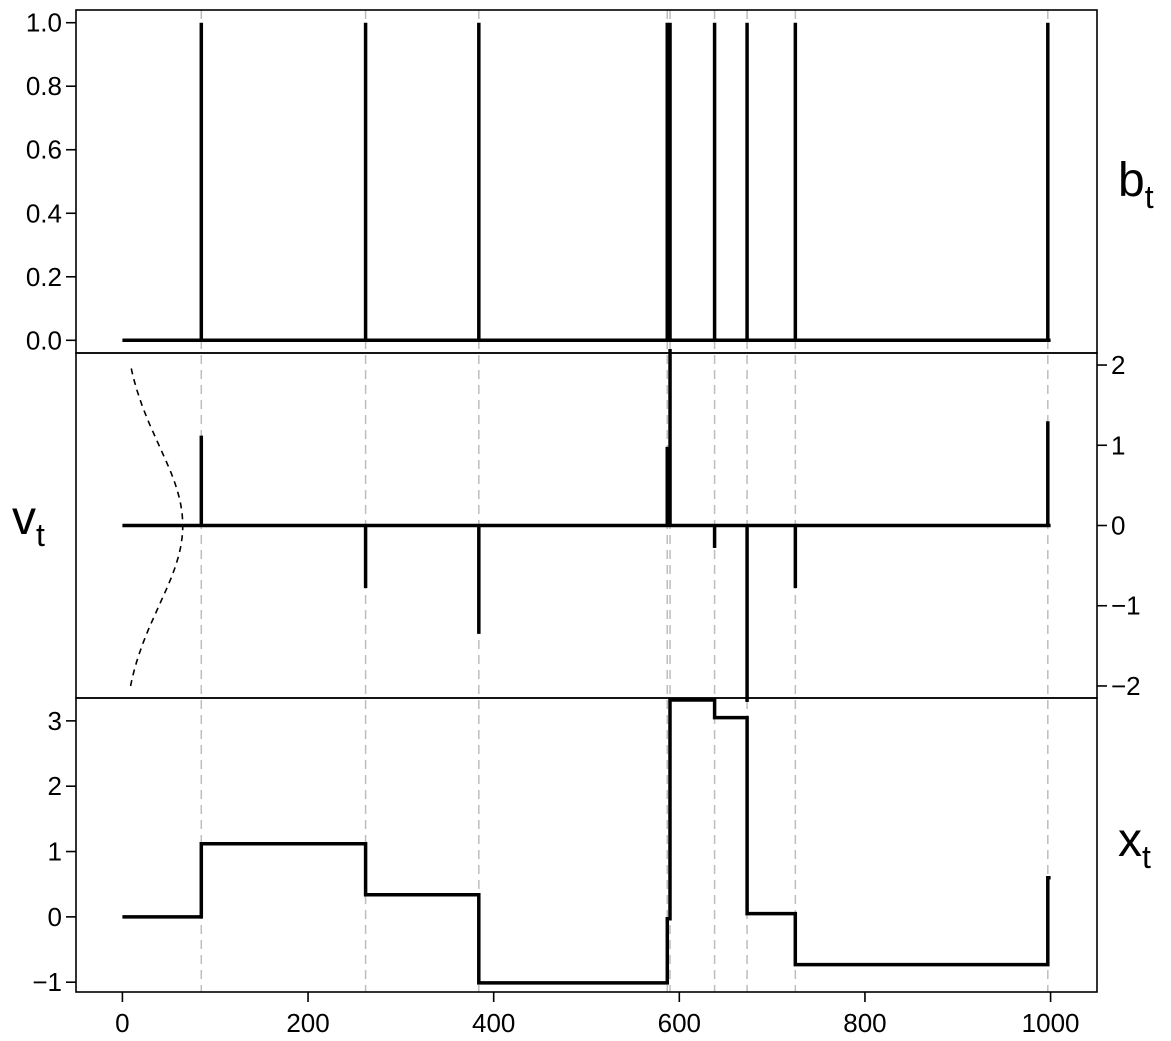  Describe the element at coordinates (44, 213) in the screenshot. I see `b-y-tick-label: 0.4` at that location.